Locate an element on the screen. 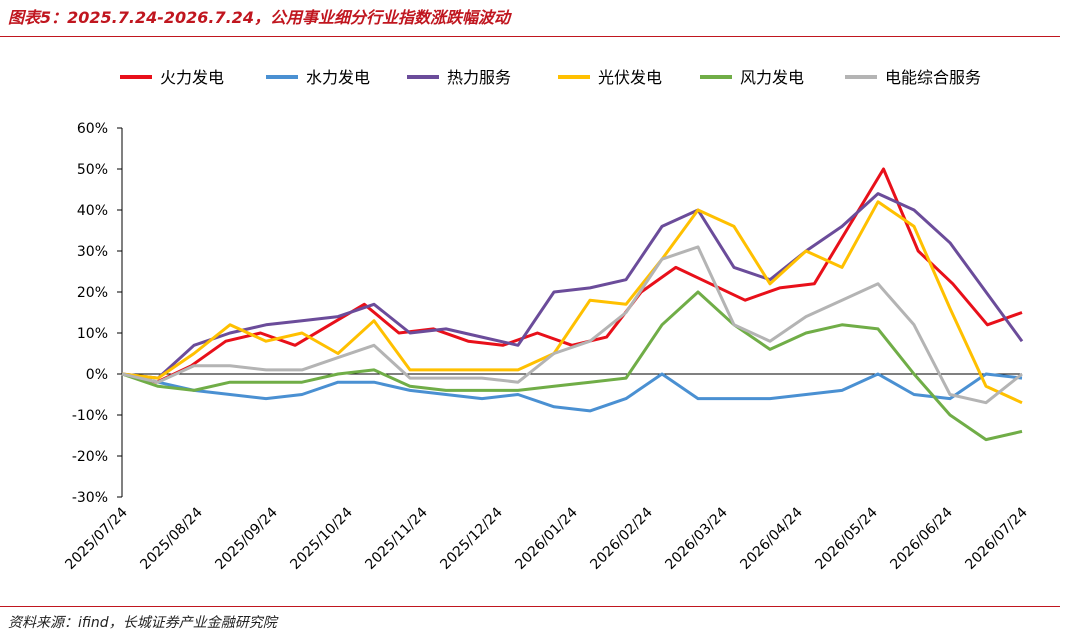  x-tick-label: 2026/05/24 is located at coordinates (846, 538).